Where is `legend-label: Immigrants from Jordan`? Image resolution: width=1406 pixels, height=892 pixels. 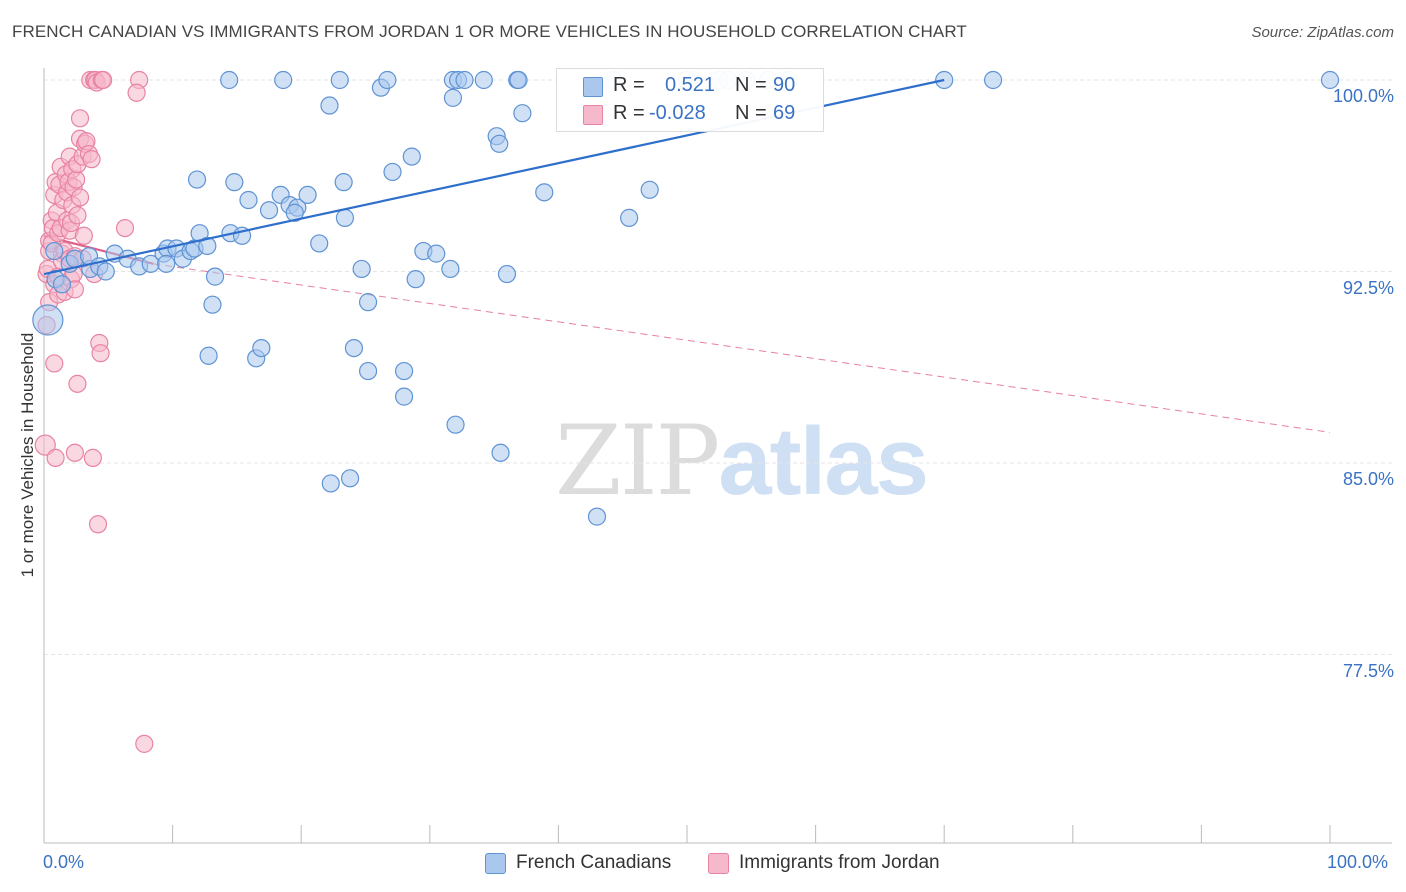 legend-label: Immigrants from Jordan is located at coordinates (839, 862).